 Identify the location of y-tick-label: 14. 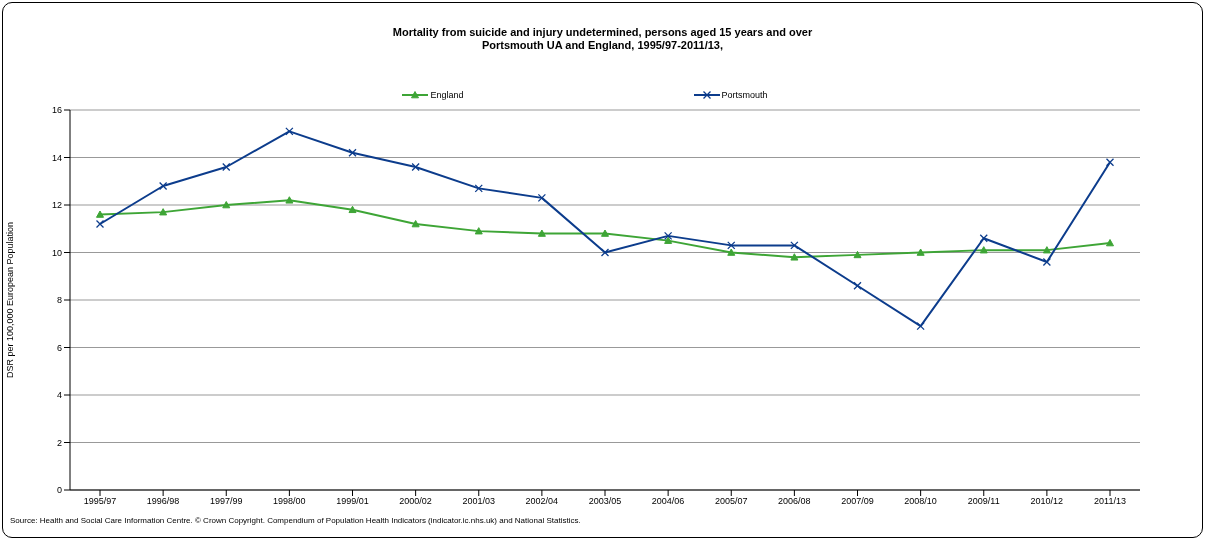
(56, 157).